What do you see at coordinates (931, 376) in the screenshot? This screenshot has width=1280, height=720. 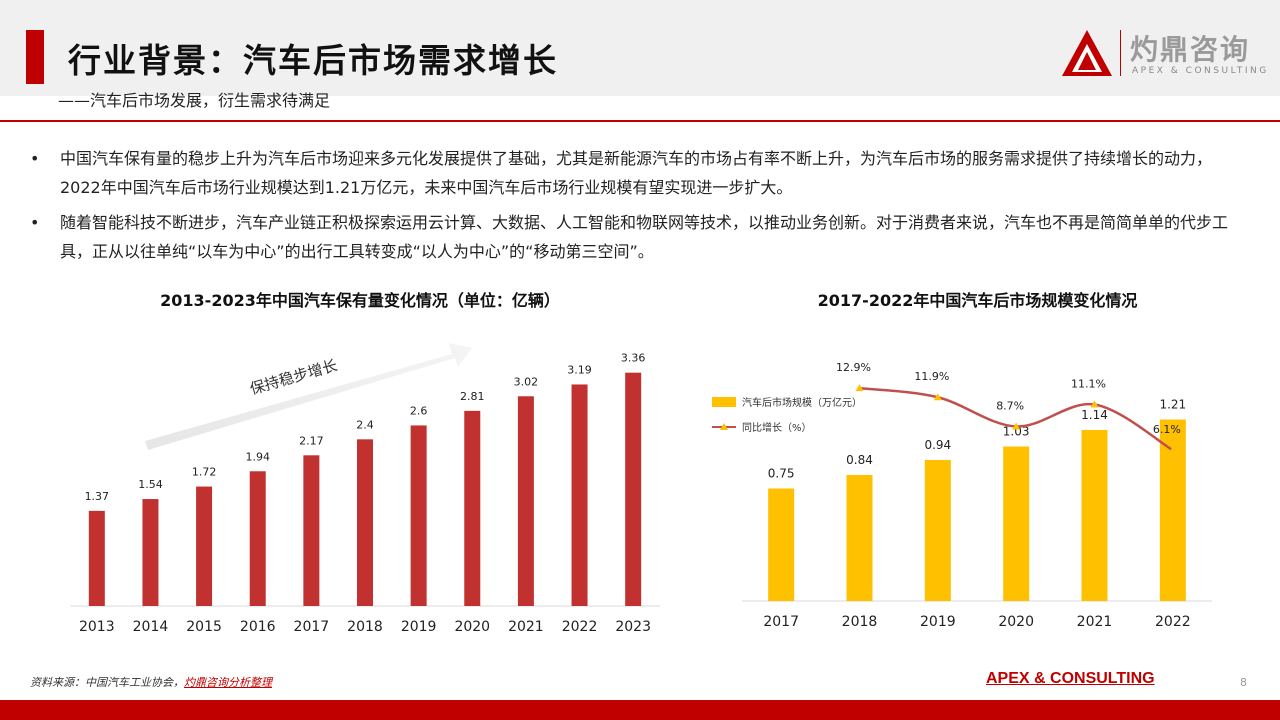 I see `growth-label: 11.9%` at bounding box center [931, 376].